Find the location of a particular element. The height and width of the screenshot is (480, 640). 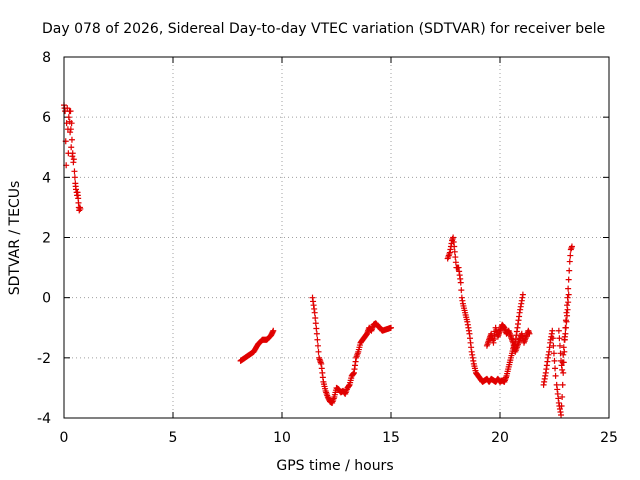

y-tick-label: 6 is located at coordinates (46, 118).